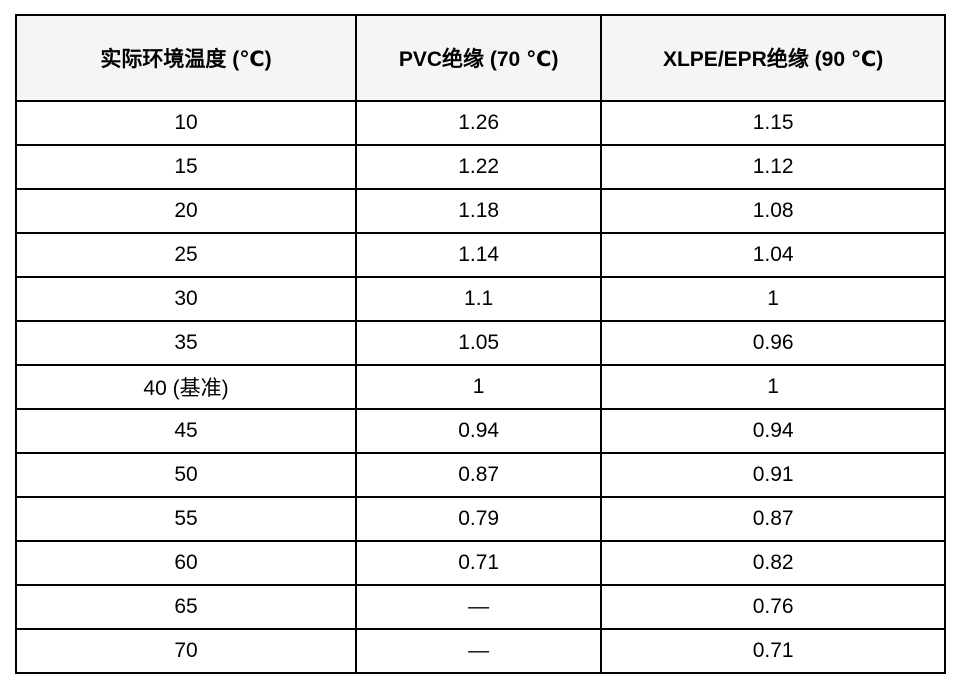  I want to click on table-cell: 0.96, so click(773, 343).